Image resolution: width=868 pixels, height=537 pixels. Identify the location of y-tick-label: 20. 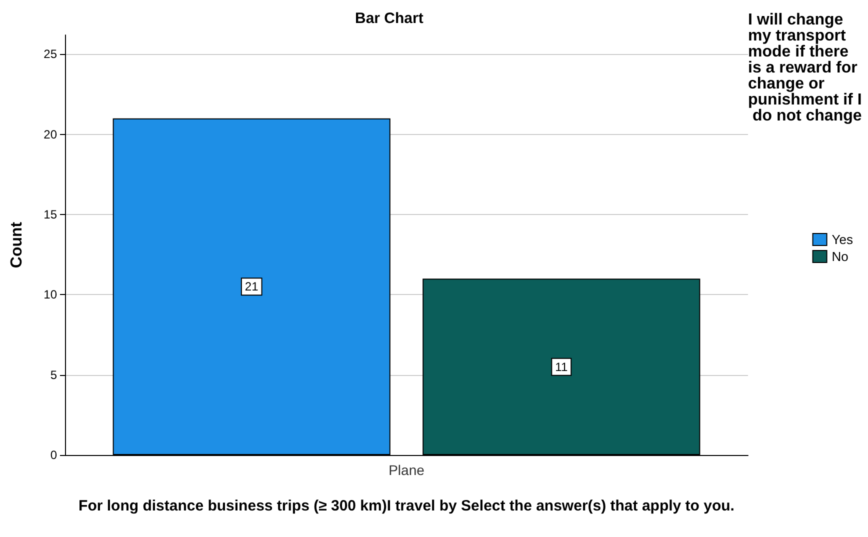
(51, 134).